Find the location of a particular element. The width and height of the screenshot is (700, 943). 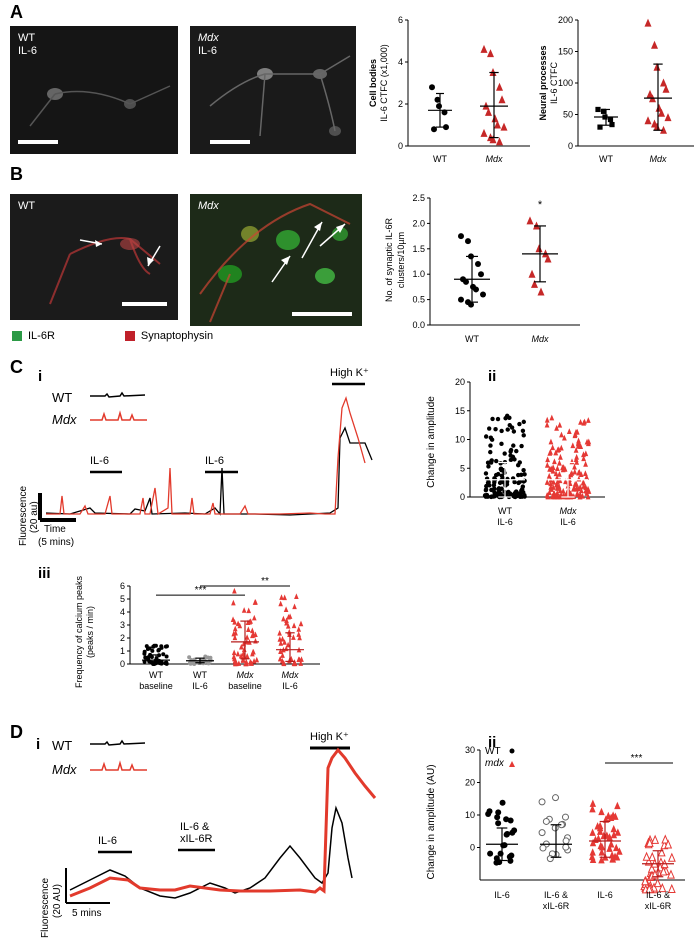

legend-label-wt: WT is located at coordinates (493, 751).